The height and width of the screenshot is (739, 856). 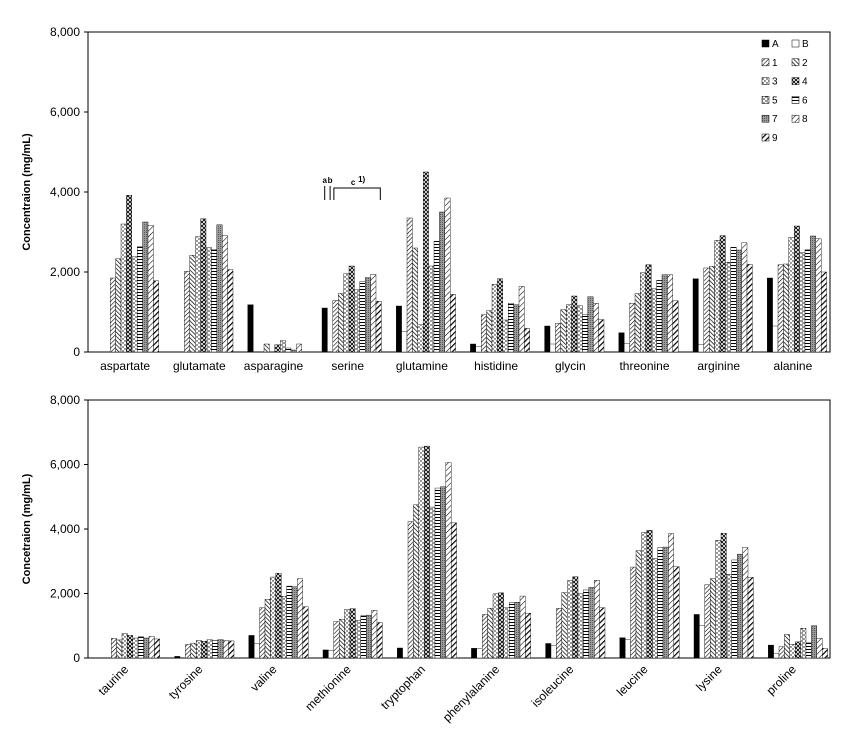 I want to click on legend-label-7: 7, so click(x=775, y=119).